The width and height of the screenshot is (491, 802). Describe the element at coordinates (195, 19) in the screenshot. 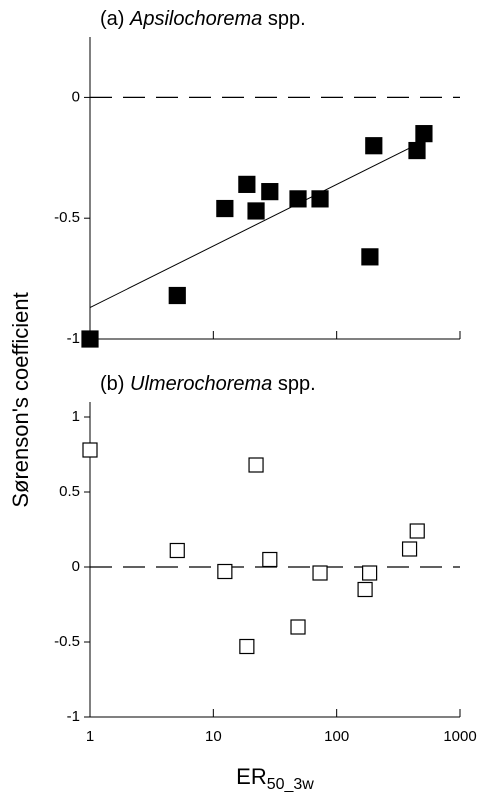

I see `title-genus: Apsilochorema` at that location.